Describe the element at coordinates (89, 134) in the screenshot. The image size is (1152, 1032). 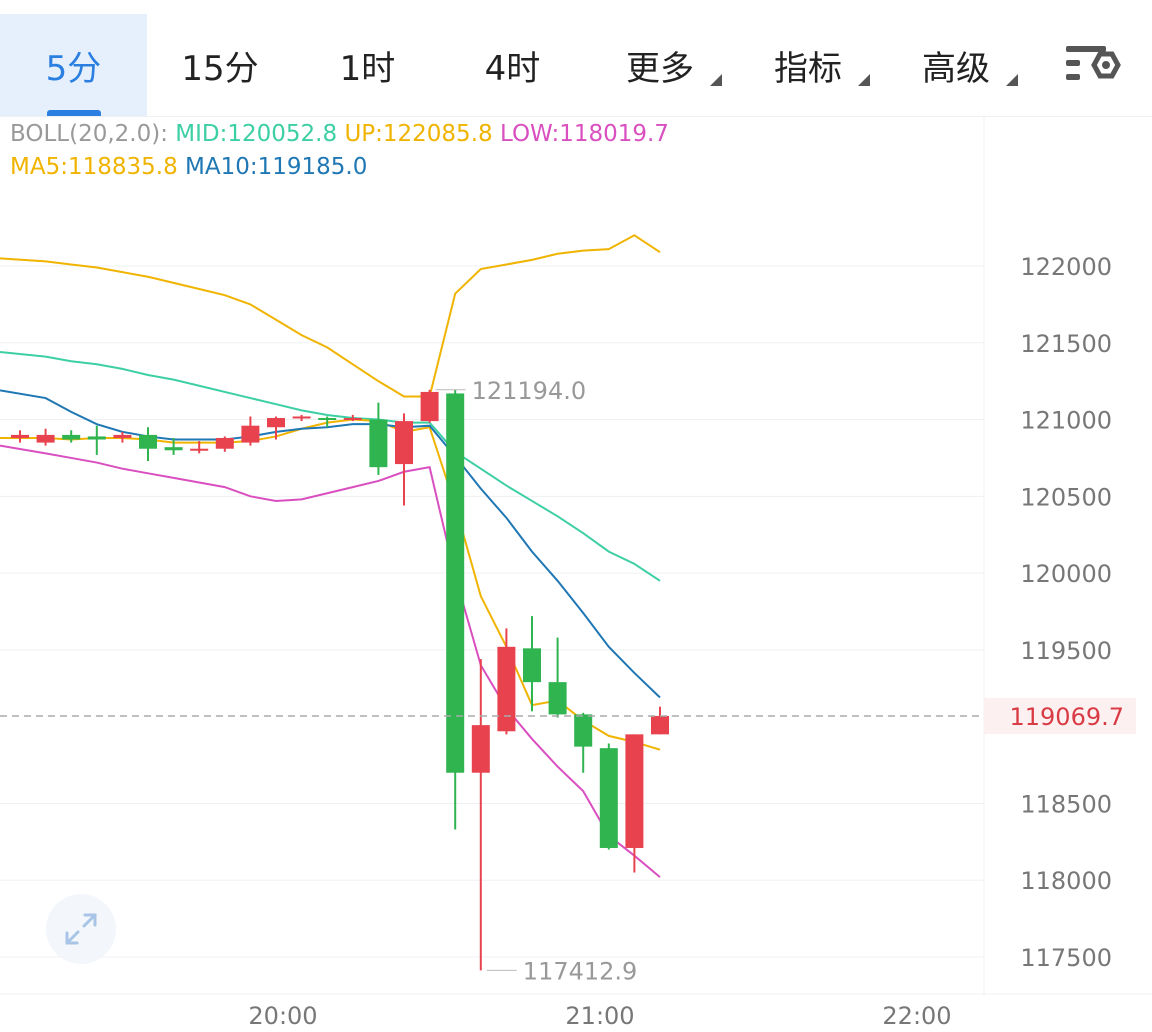
I see `boll-label: BOLL(20,2.0):` at that location.